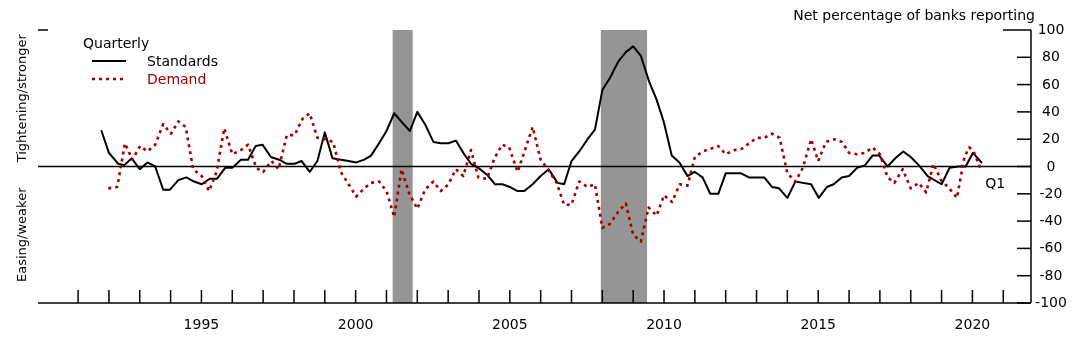 The image size is (1083, 342). Describe the element at coordinates (1051, 138) in the screenshot. I see `y-tick-label: 20` at that location.